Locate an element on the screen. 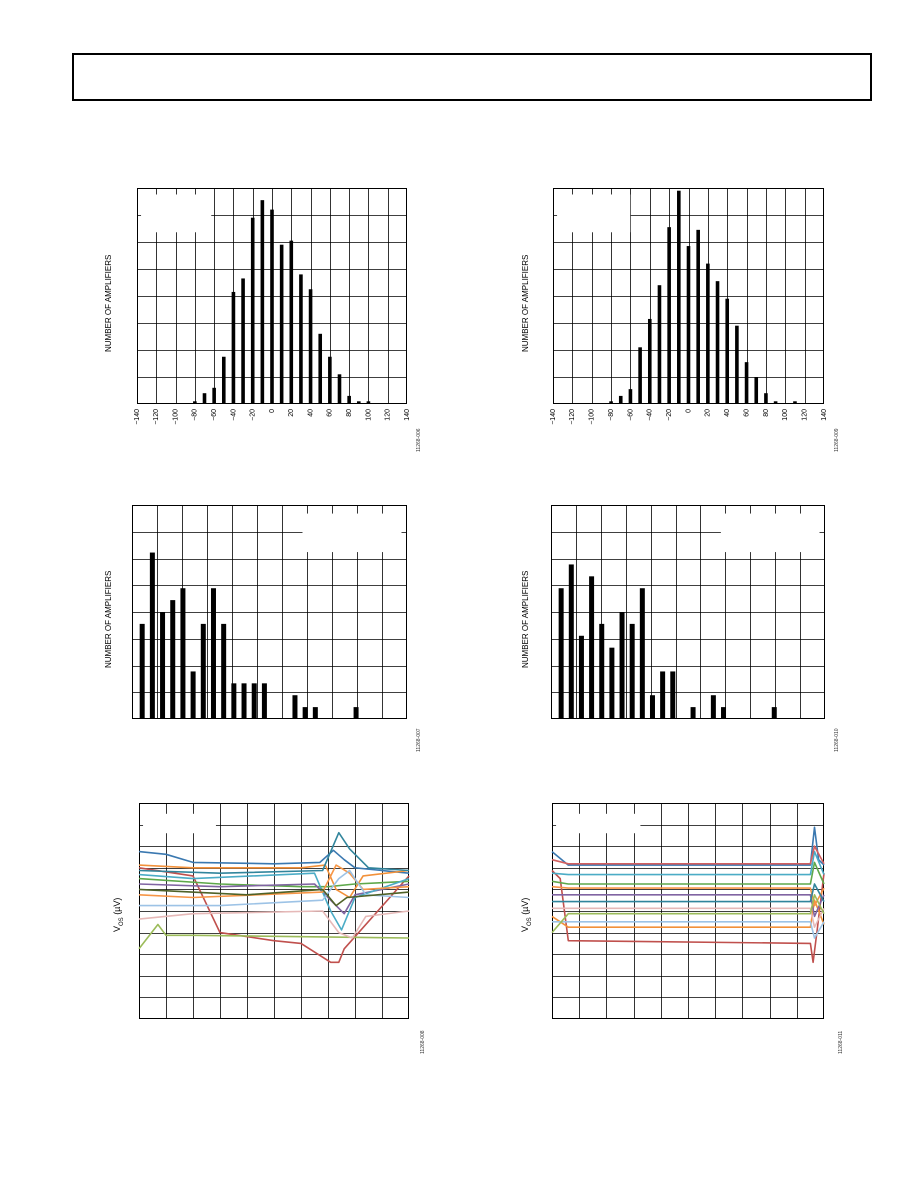 Image resolution: width=918 pixels, height=1188 pixels. figure-id: 11268-011 is located at coordinates (841, 1042).